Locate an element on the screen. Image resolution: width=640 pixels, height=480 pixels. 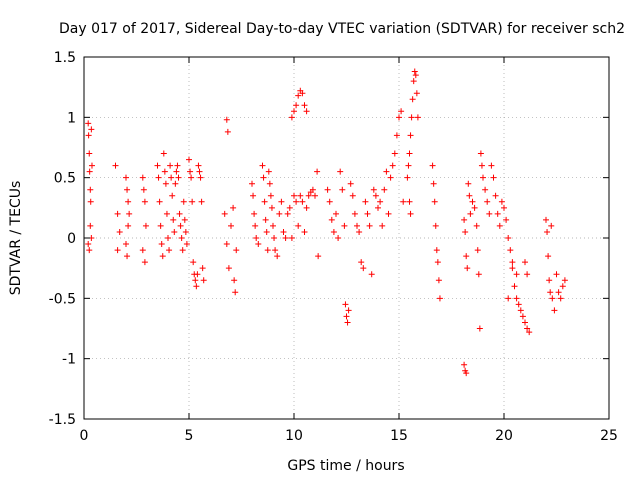
x-tick-label: 15 is located at coordinates (399, 436).